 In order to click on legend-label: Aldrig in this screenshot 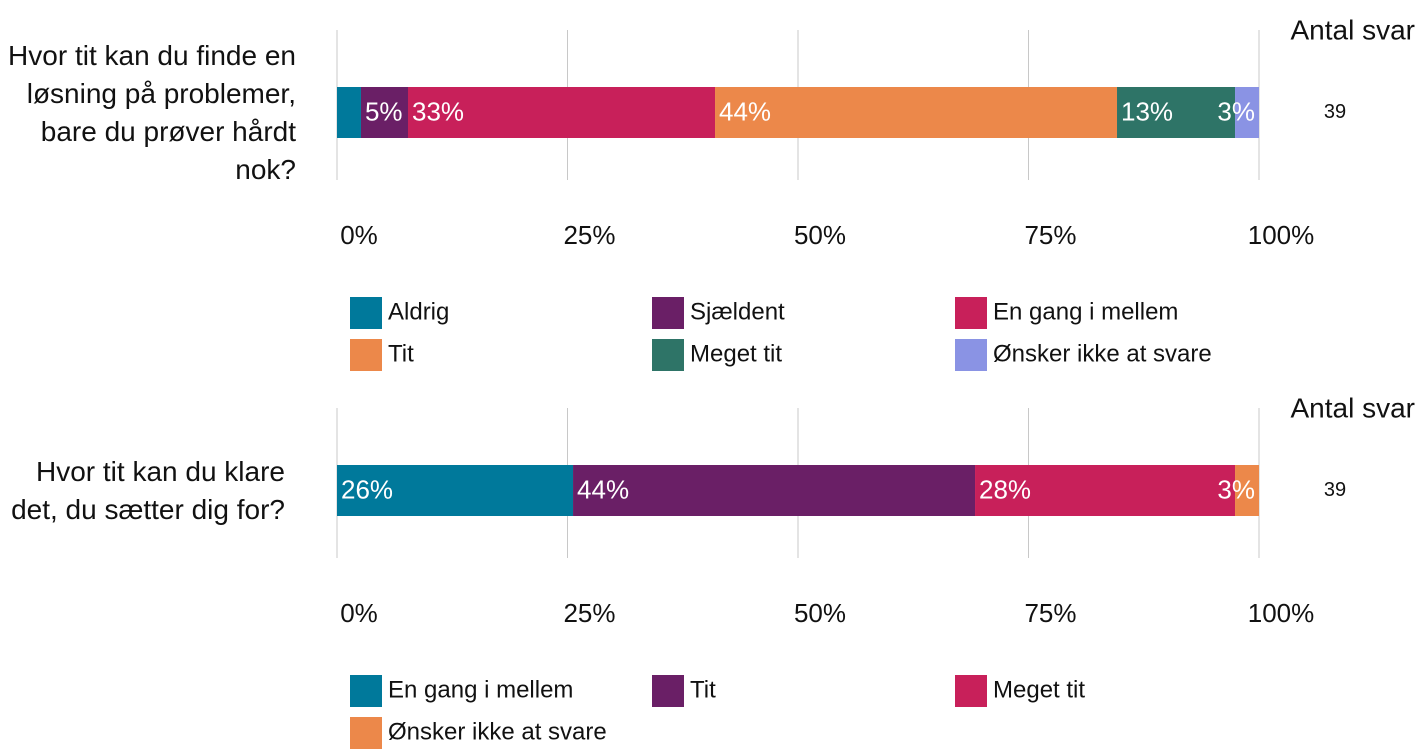, I will do `click(418, 311)`.